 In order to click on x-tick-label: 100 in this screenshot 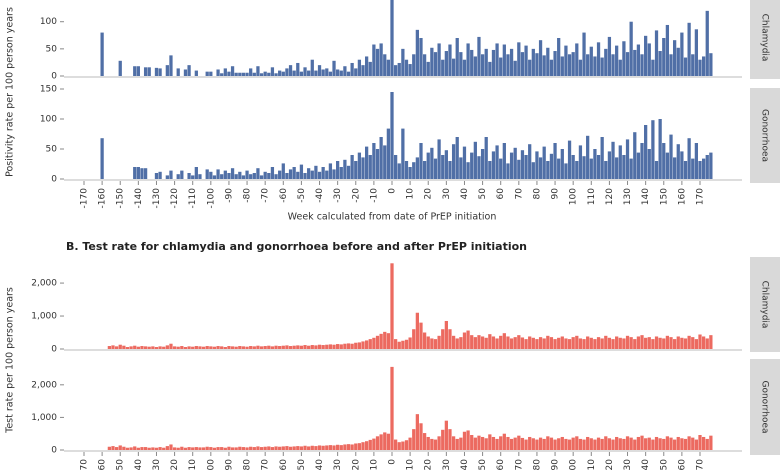, I will do `click(574, 464)`.